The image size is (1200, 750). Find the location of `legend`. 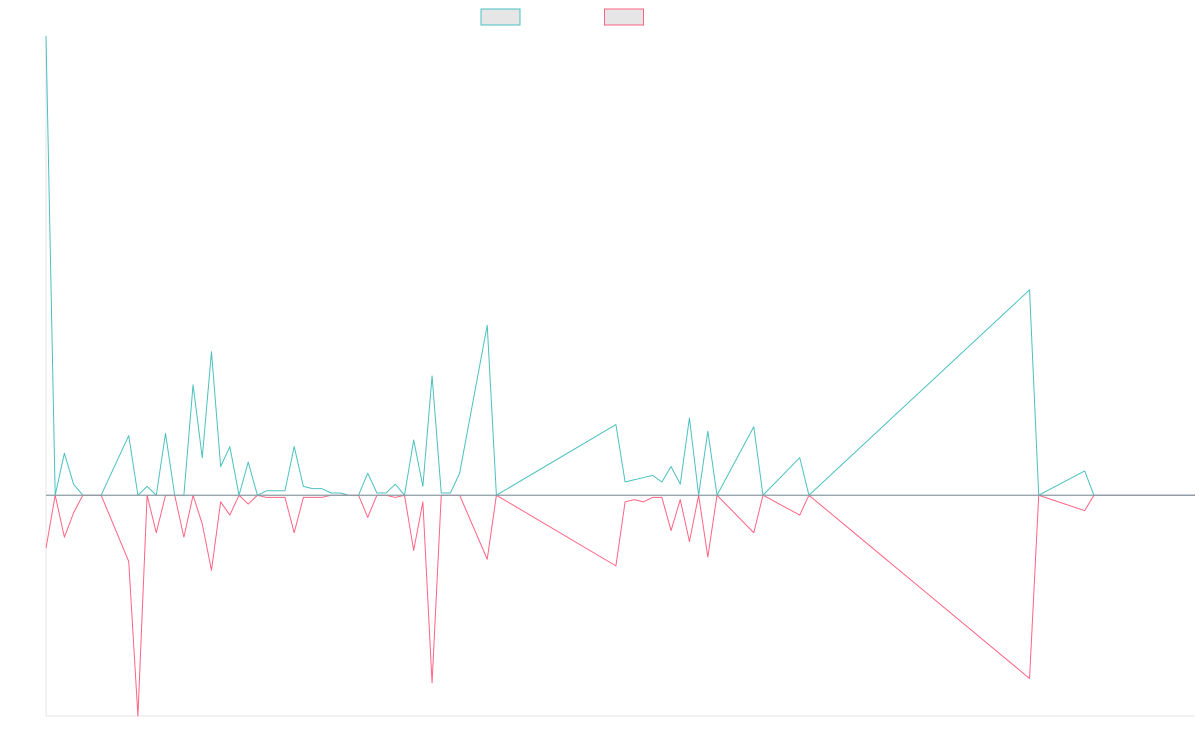

legend is located at coordinates (562, 17).